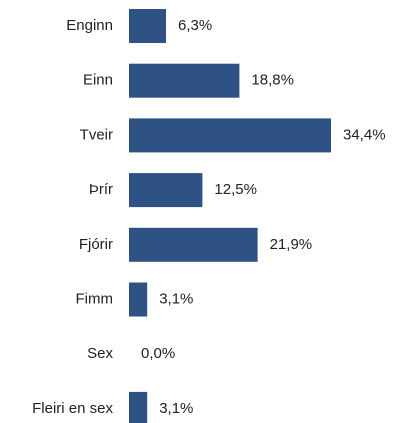  What do you see at coordinates (95, 298) in the screenshot?
I see `category-label: Fimm` at bounding box center [95, 298].